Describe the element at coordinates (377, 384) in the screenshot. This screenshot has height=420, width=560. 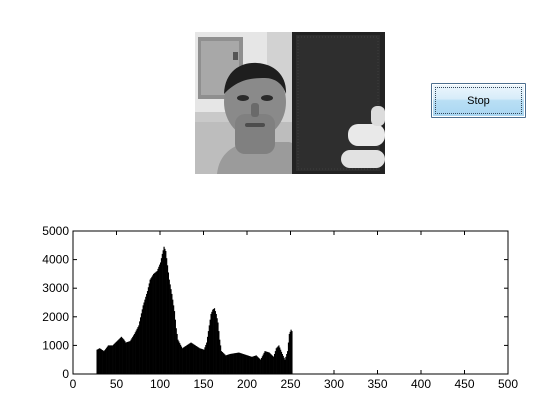
I see `x-tick-label: 350` at that location.